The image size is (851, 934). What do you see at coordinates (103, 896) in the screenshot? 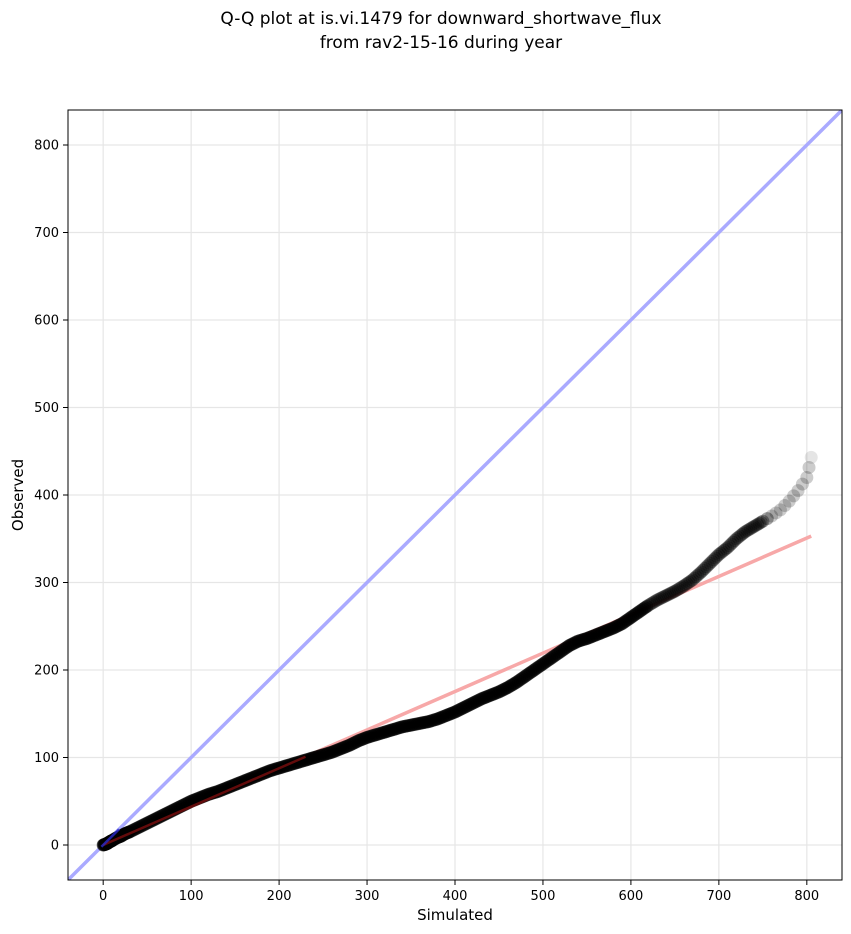
I see `x-tick-label: 0` at bounding box center [103, 896].